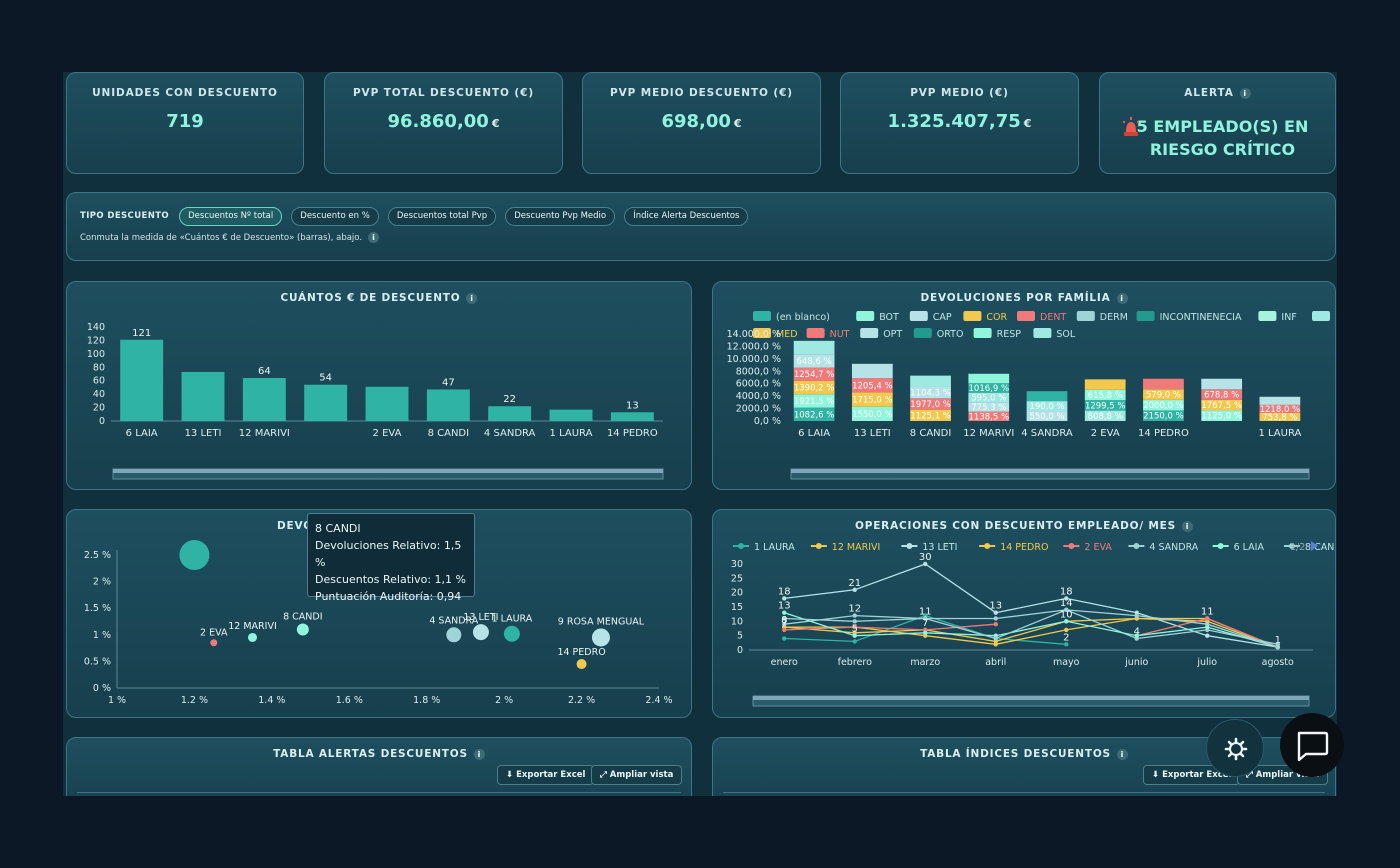  I want to click on y-tick-label: 10.000,0 %, so click(754, 359).